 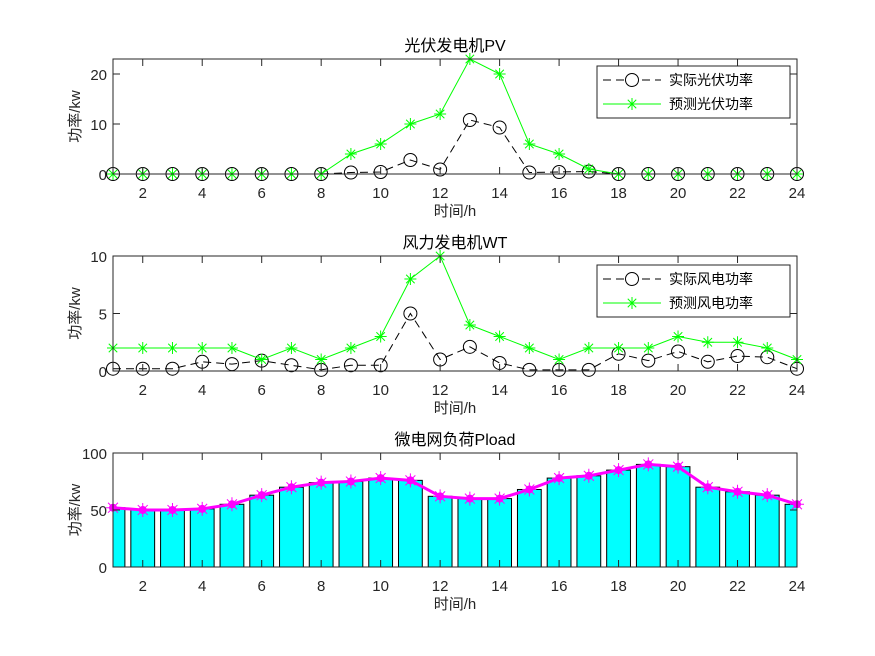 I want to click on x-tick-label: 22, so click(x=737, y=193).